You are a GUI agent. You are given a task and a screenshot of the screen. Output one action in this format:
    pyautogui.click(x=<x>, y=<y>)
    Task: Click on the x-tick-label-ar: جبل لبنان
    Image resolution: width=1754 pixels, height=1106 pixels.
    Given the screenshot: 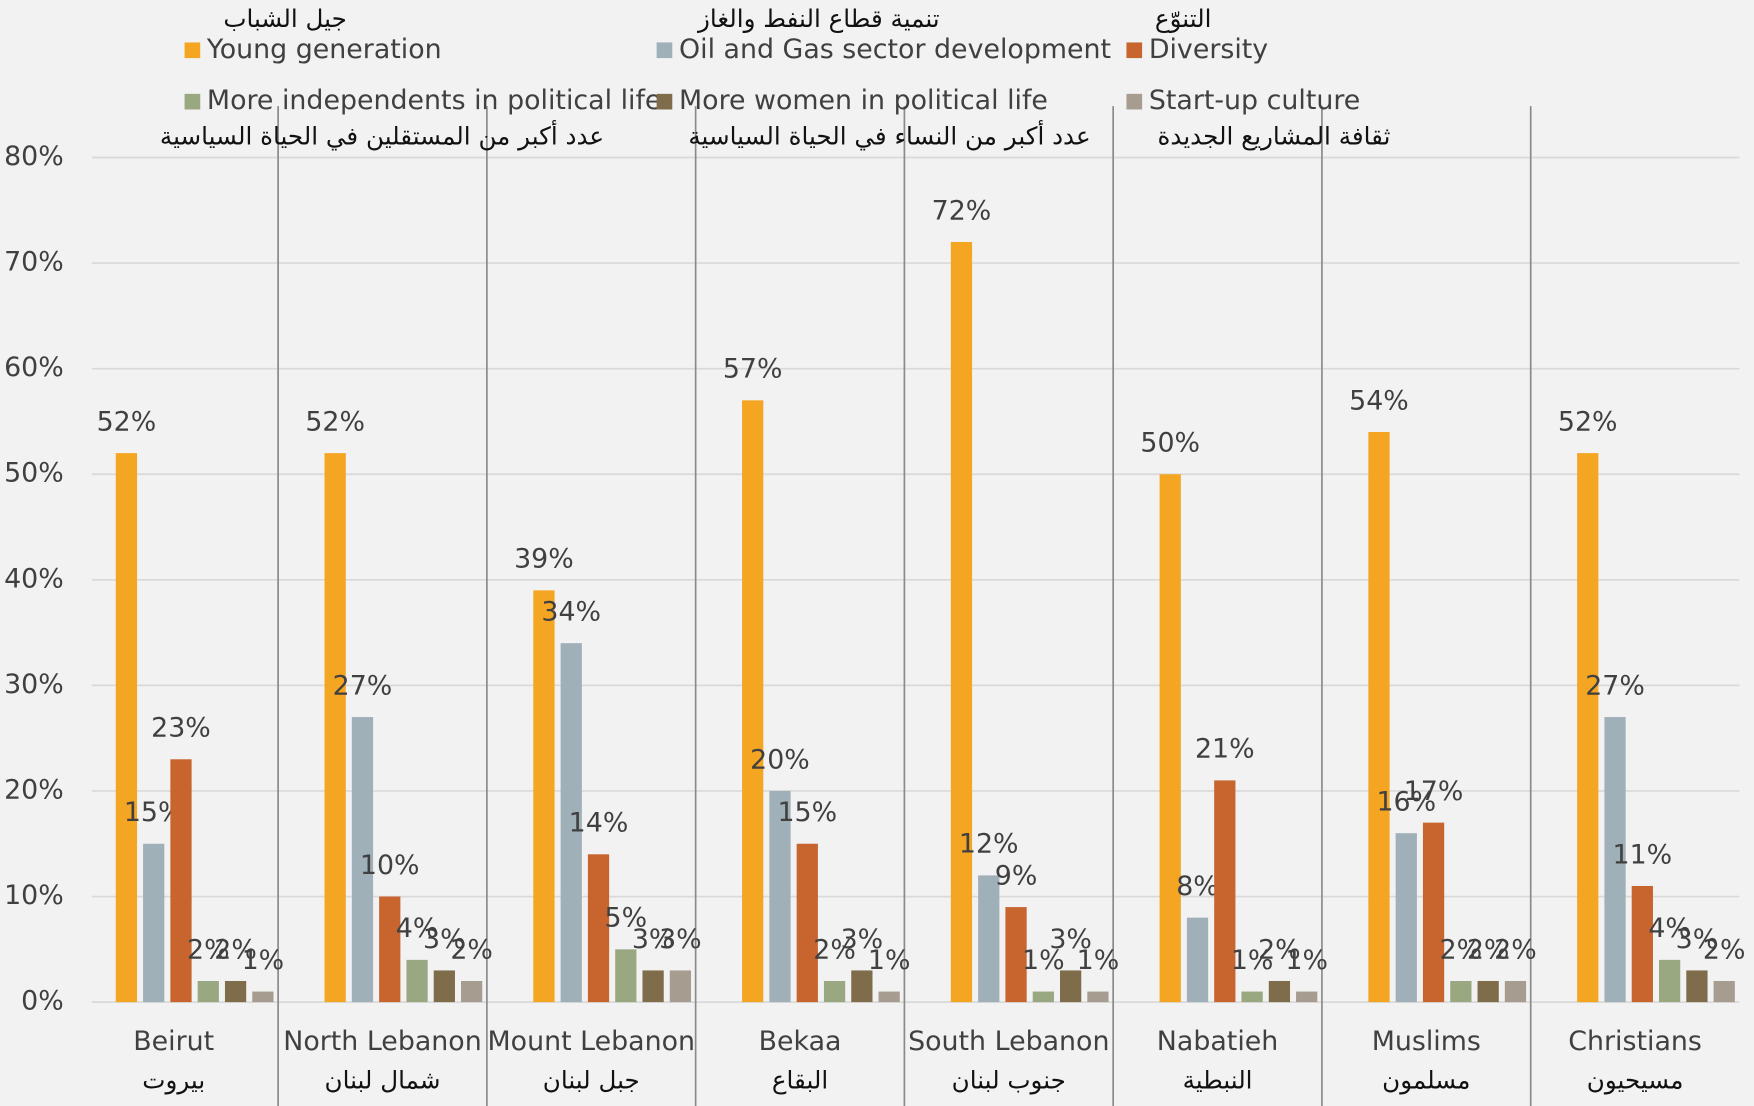 What is the action you would take?
    pyautogui.click(x=591, y=1079)
    